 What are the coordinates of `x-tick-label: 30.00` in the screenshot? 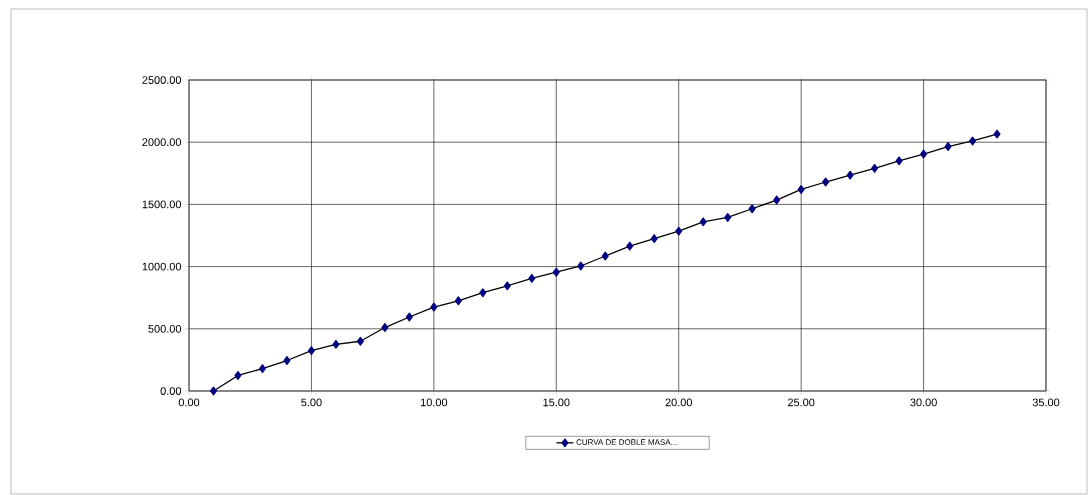 It's located at (923, 402).